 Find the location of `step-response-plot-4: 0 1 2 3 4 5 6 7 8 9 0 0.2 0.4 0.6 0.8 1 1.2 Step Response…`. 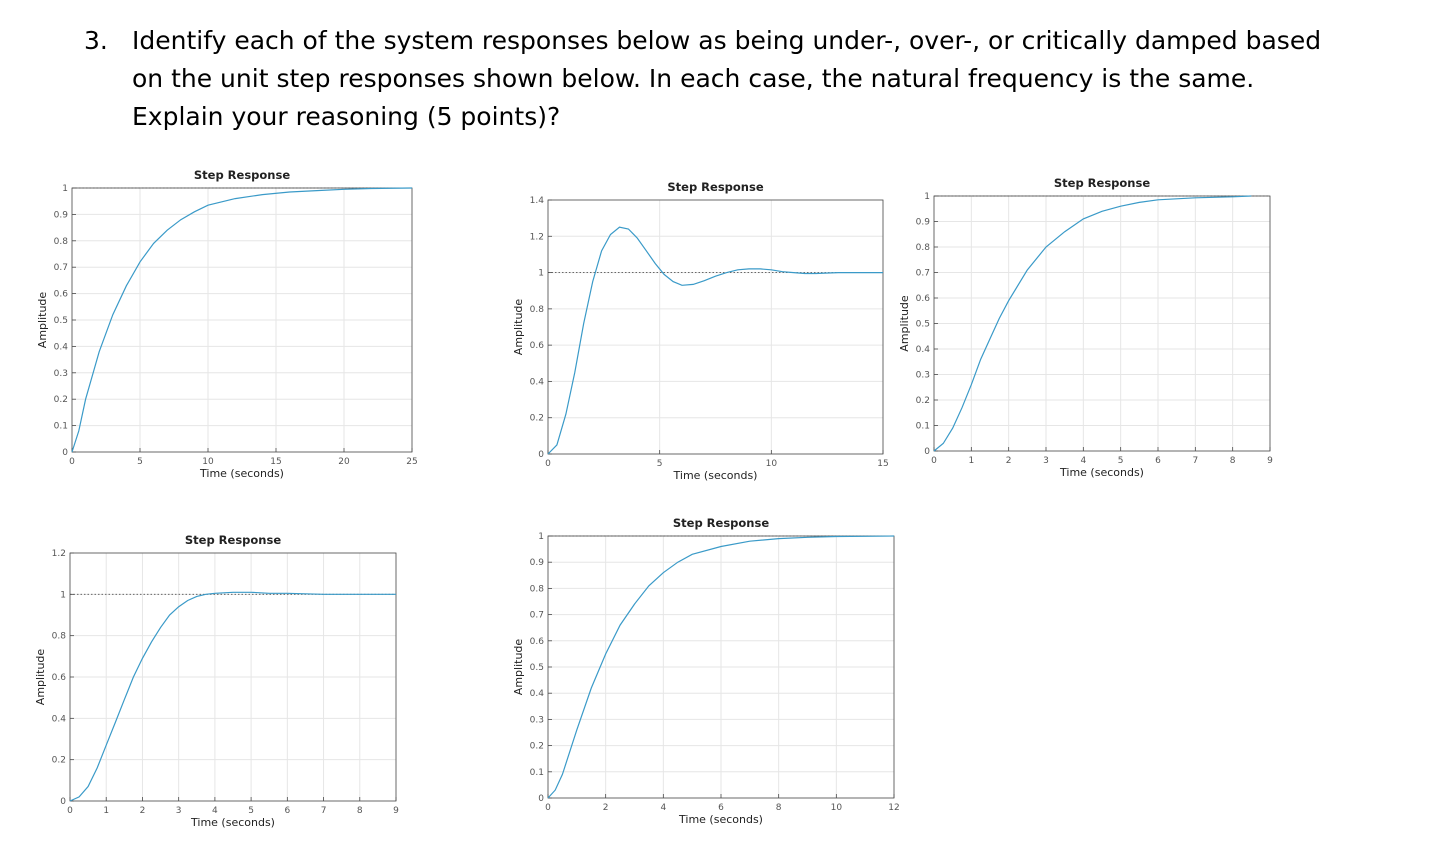

step-response-plot-4: 0 1 2 3 4 5 6 7 8 9 0 0.2 0.4 0.6 0.8 1 1.2 Step Response… is located at coordinates (216, 681).